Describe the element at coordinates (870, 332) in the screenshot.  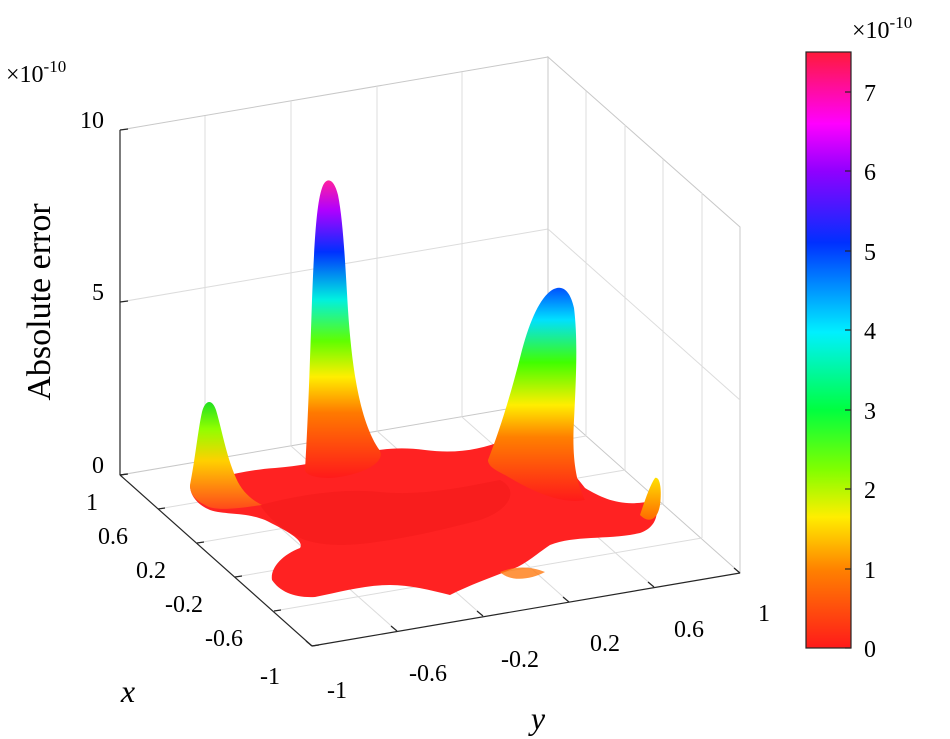
I see `colorbar-tick-label: 4` at that location.